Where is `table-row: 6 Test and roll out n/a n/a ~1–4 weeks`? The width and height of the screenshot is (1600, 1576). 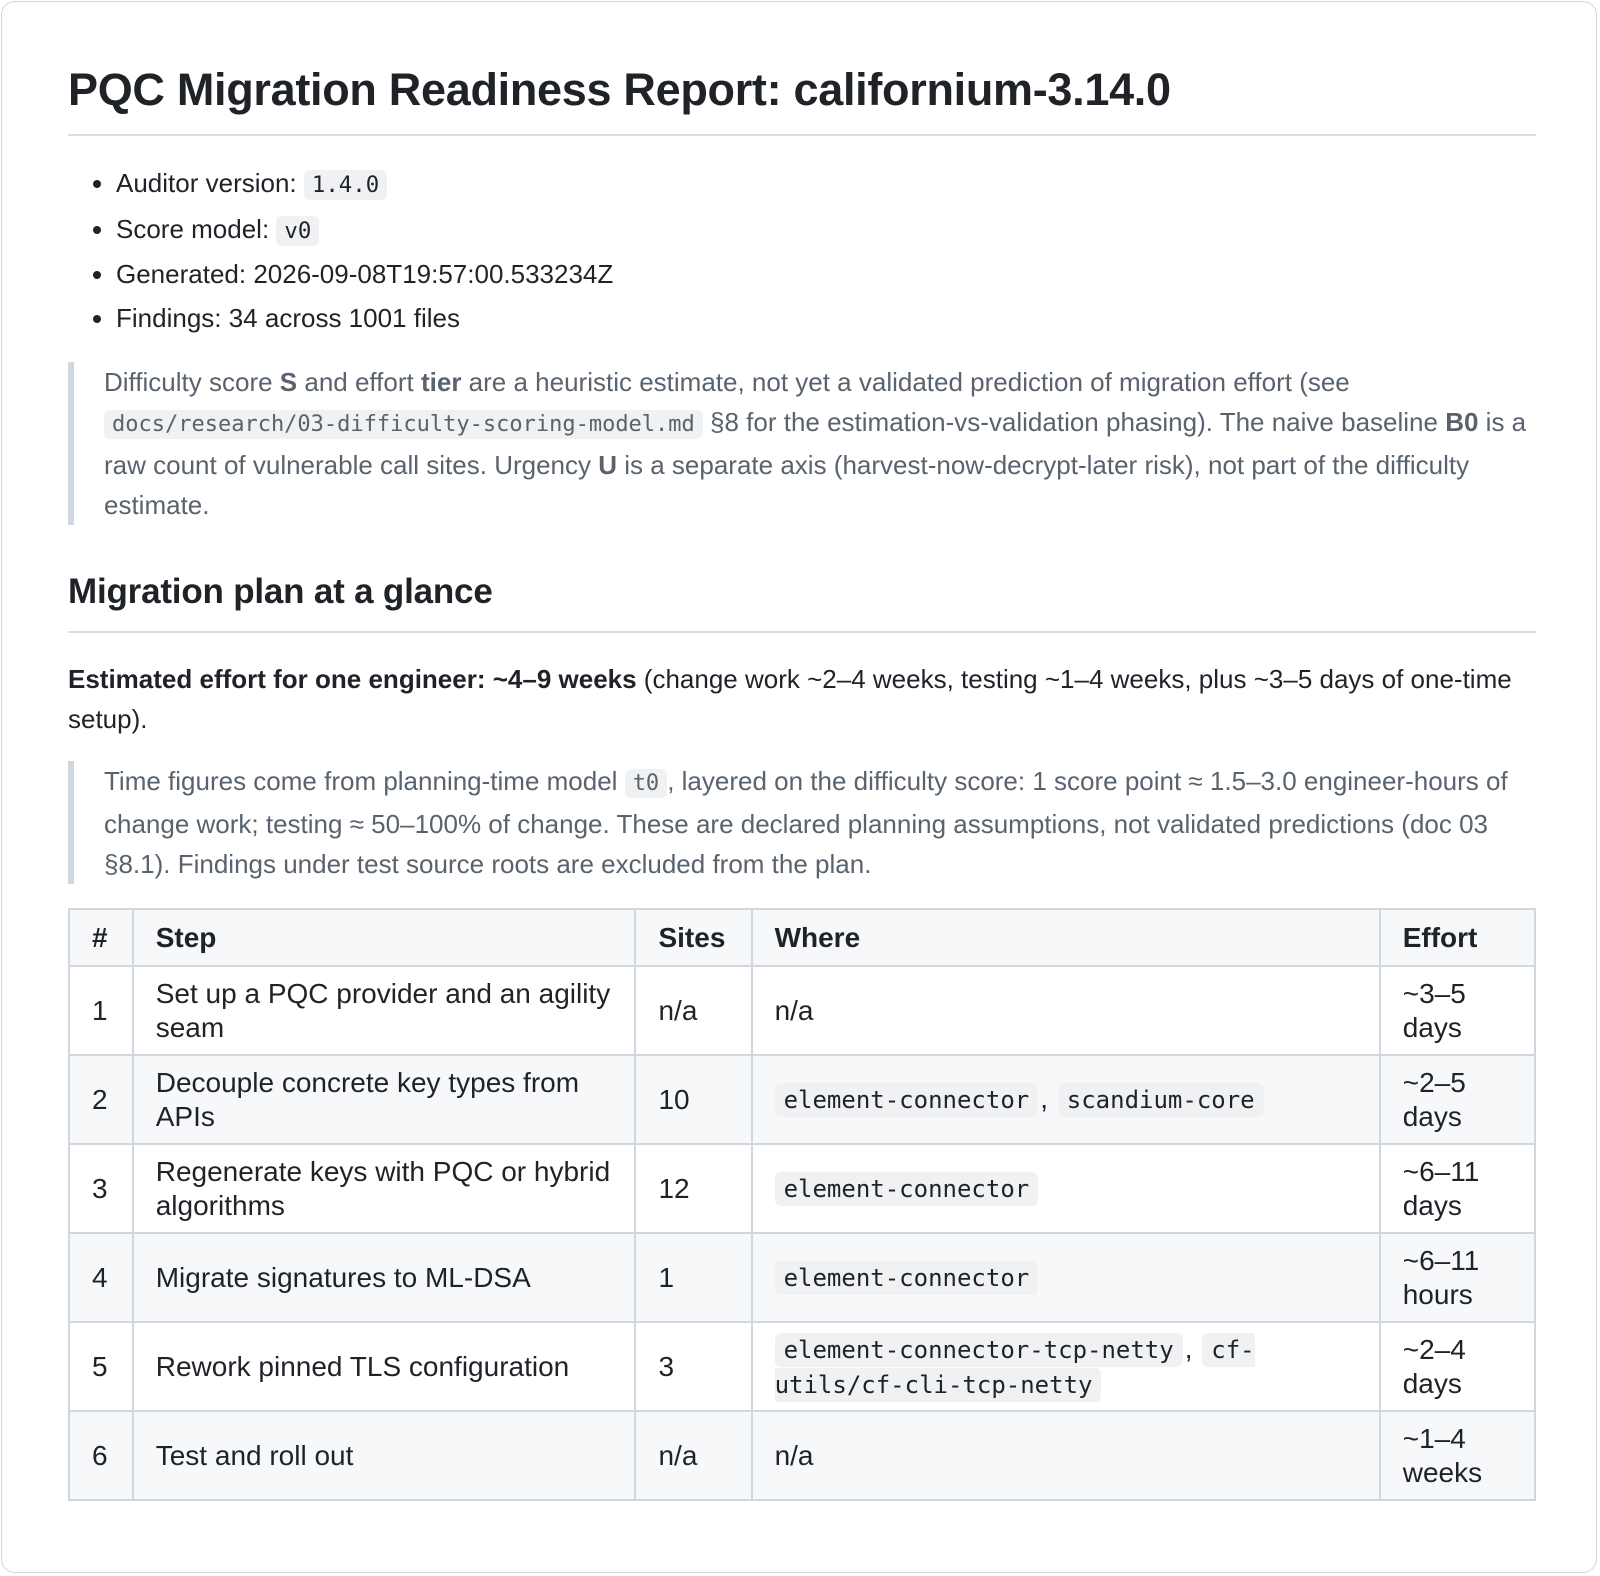 table-row: 6 Test and roll out n/a n/a ~1–4 weeks is located at coordinates (802, 1455).